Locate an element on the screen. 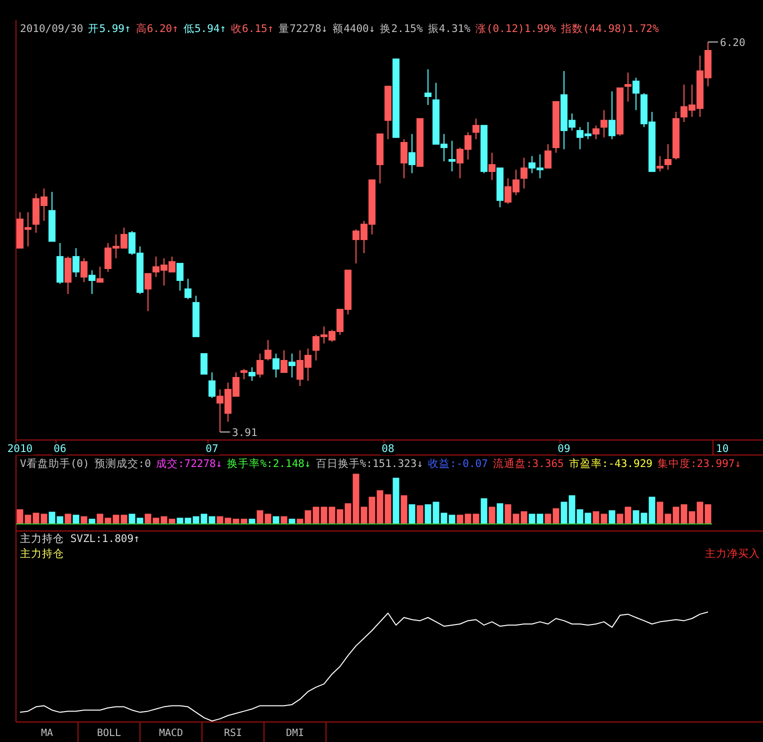  text: 成交:72278↓ is located at coordinates (189, 463).